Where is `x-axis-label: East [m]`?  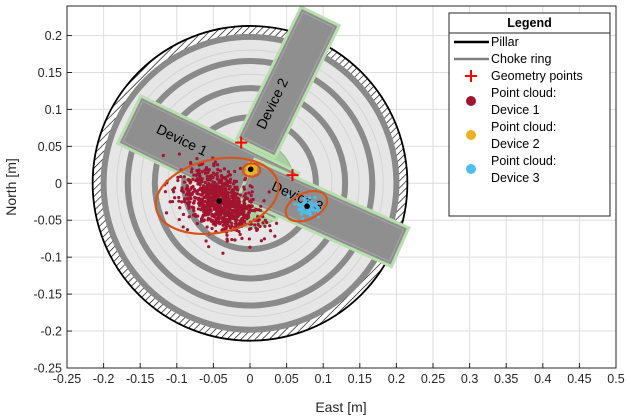 x-axis-label: East [m] is located at coordinates (340, 407).